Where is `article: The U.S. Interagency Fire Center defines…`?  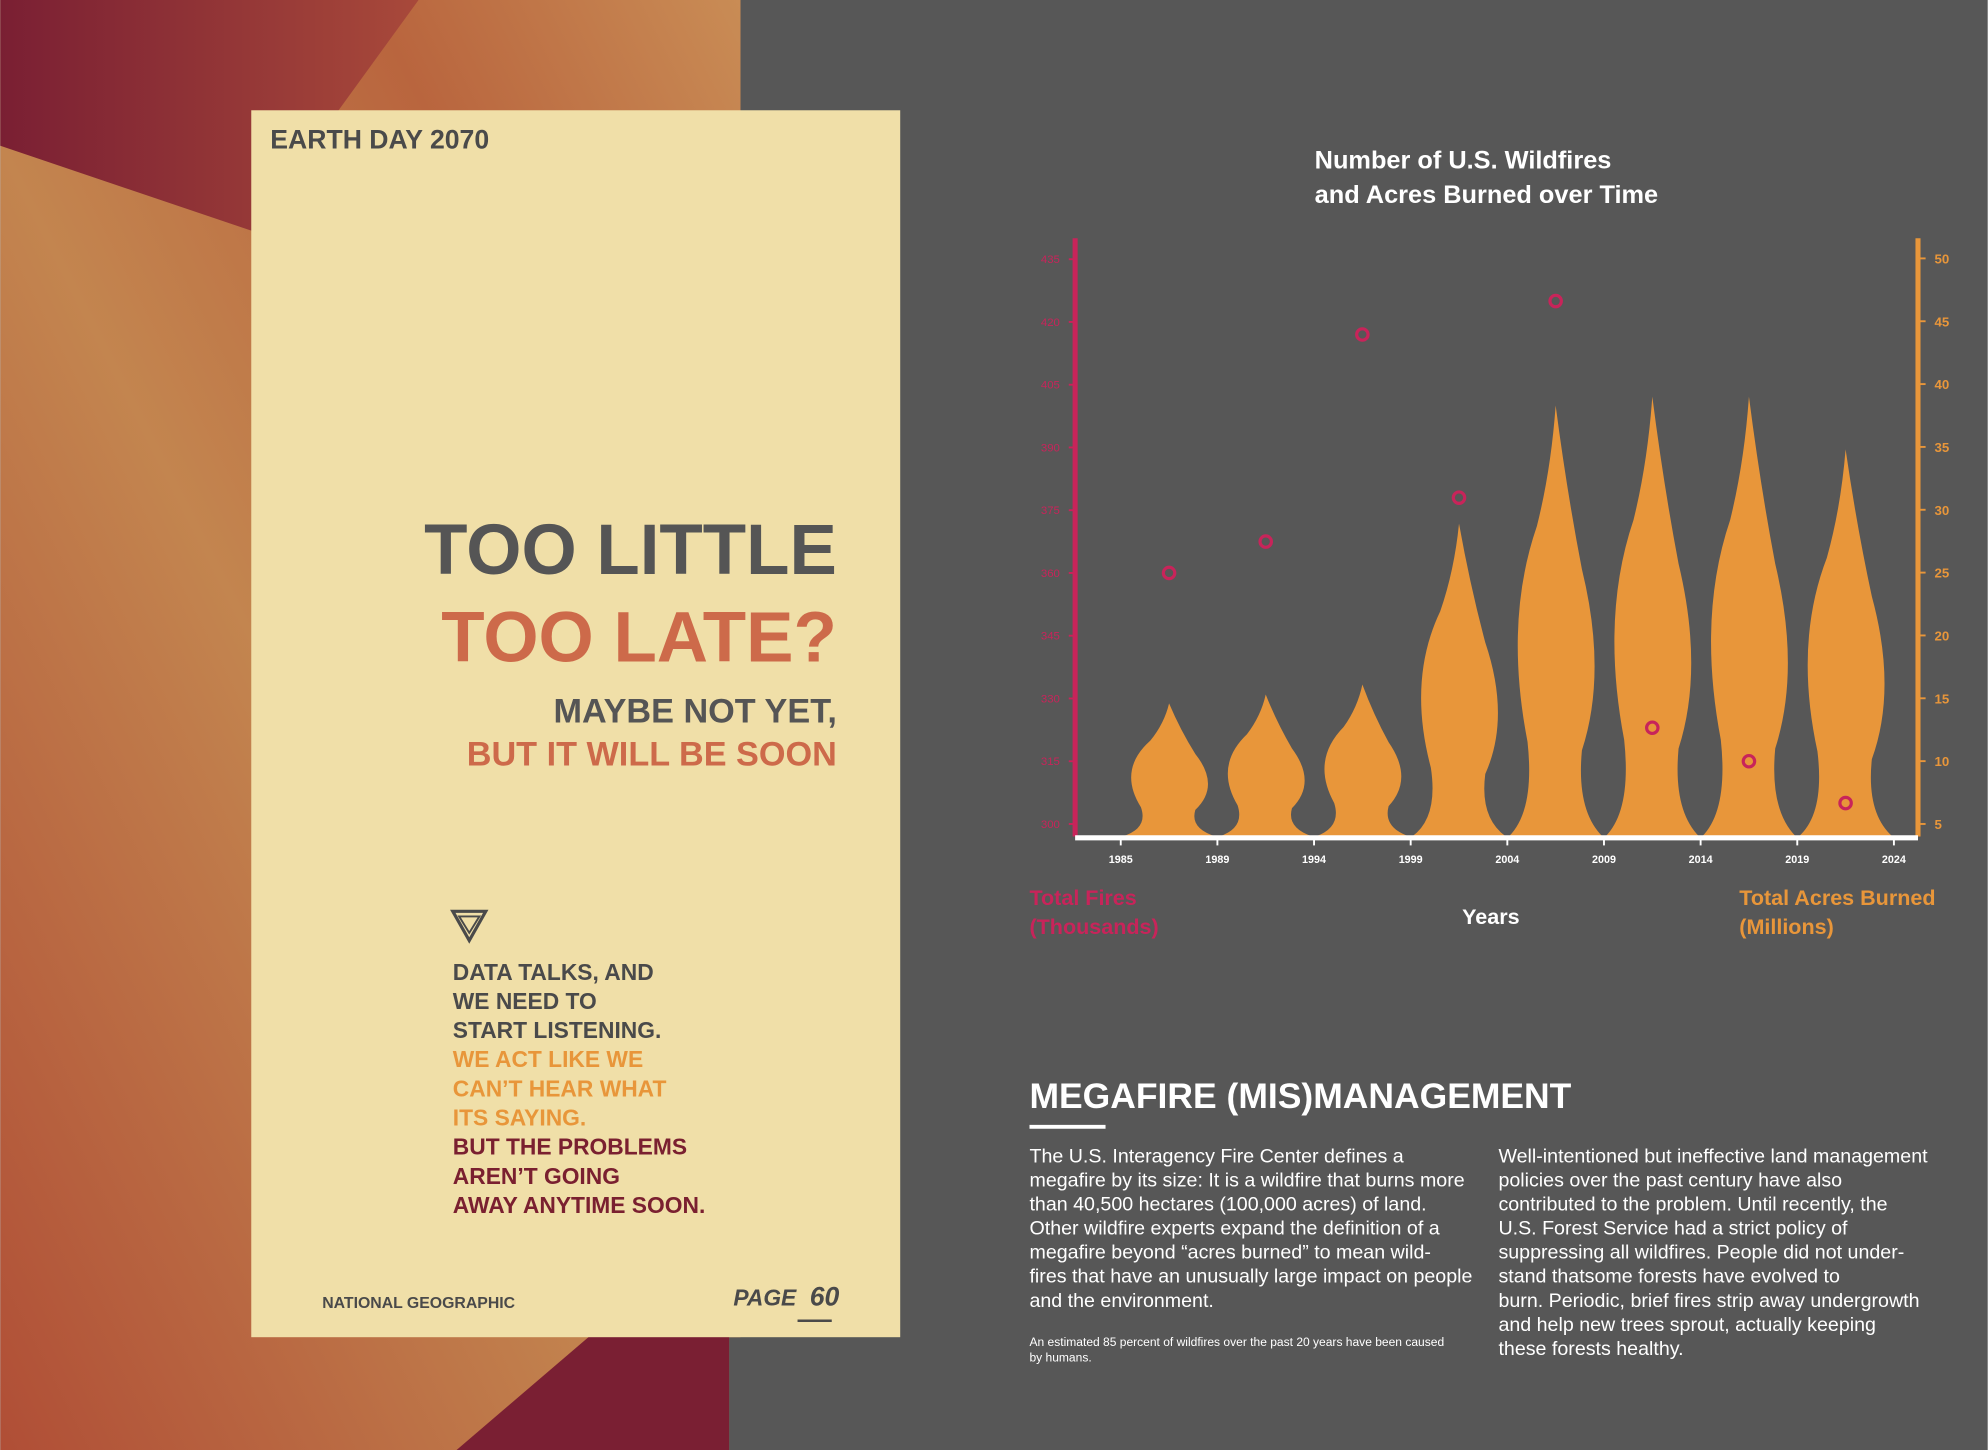
article: The U.S. Interagency Fire Center defines… is located at coordinates (1478, 1254).